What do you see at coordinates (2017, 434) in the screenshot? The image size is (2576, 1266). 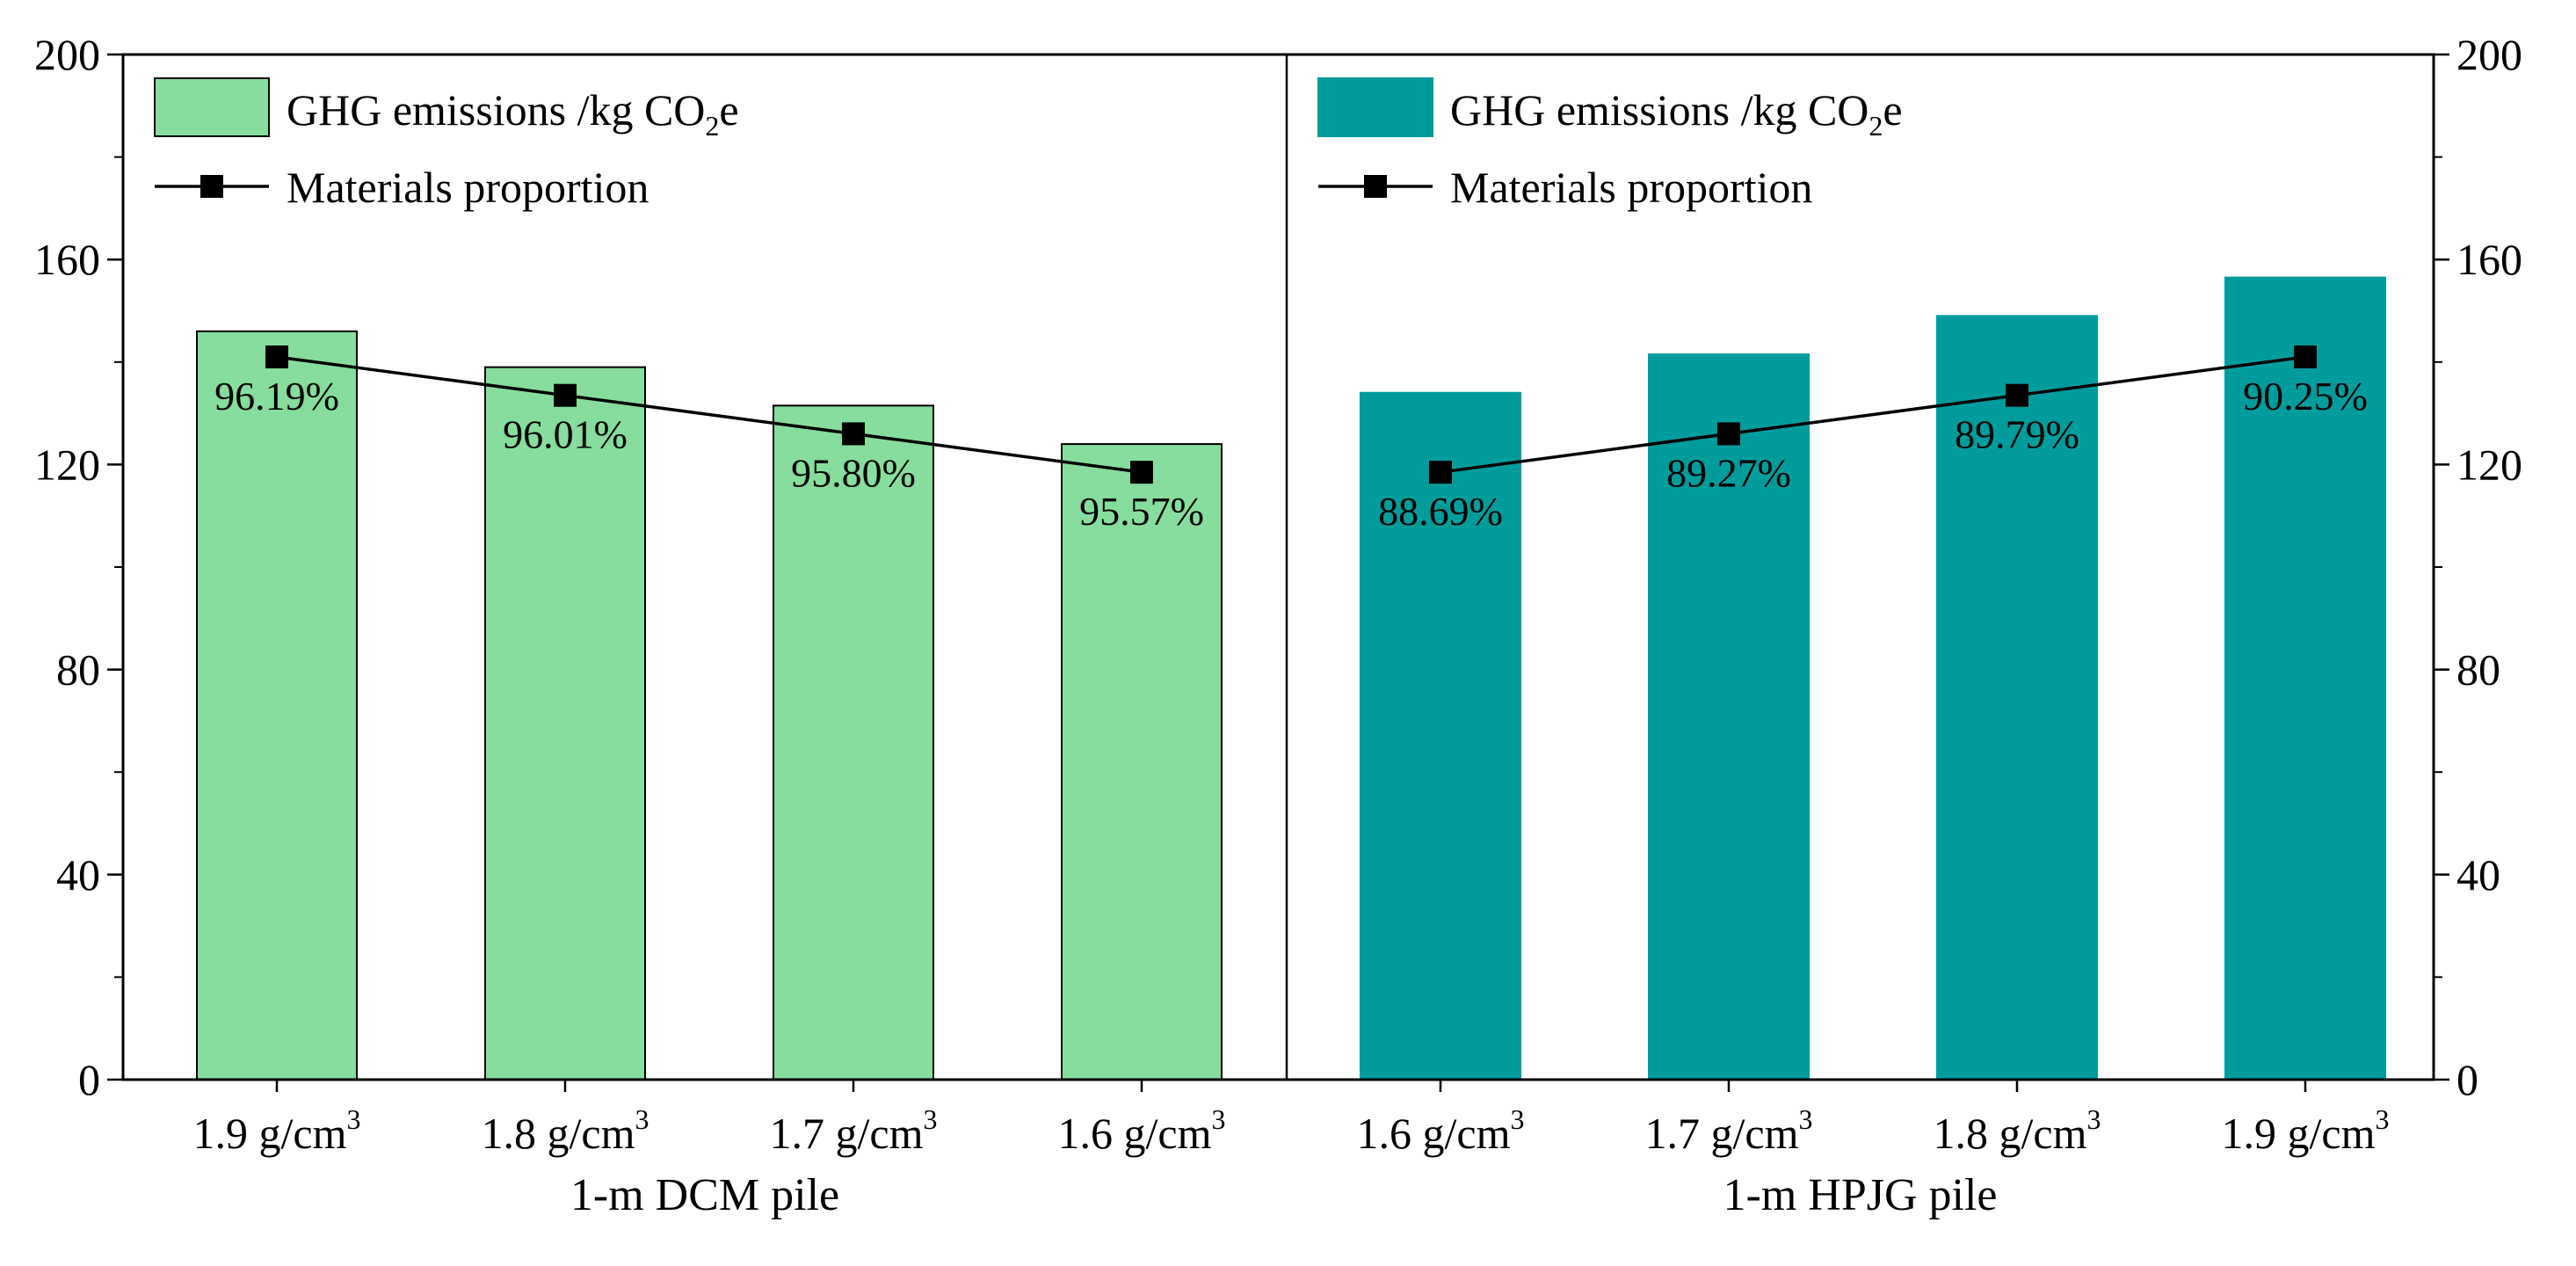 I see `data-label-hpjg-2: 89.79%` at bounding box center [2017, 434].